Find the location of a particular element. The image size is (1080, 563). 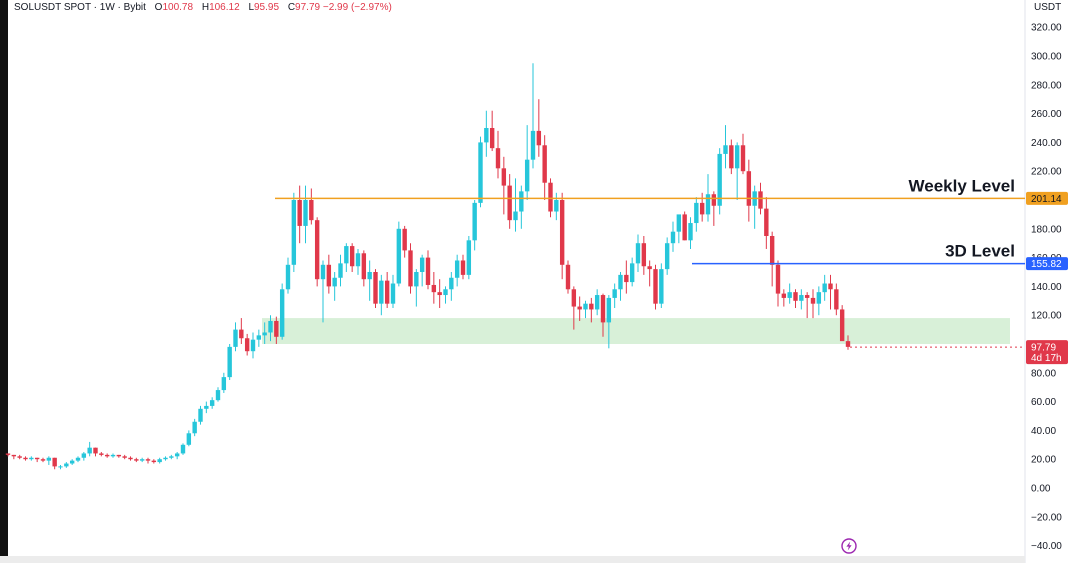

weekly-price-badge-text: 201.14 is located at coordinates (1046, 199).